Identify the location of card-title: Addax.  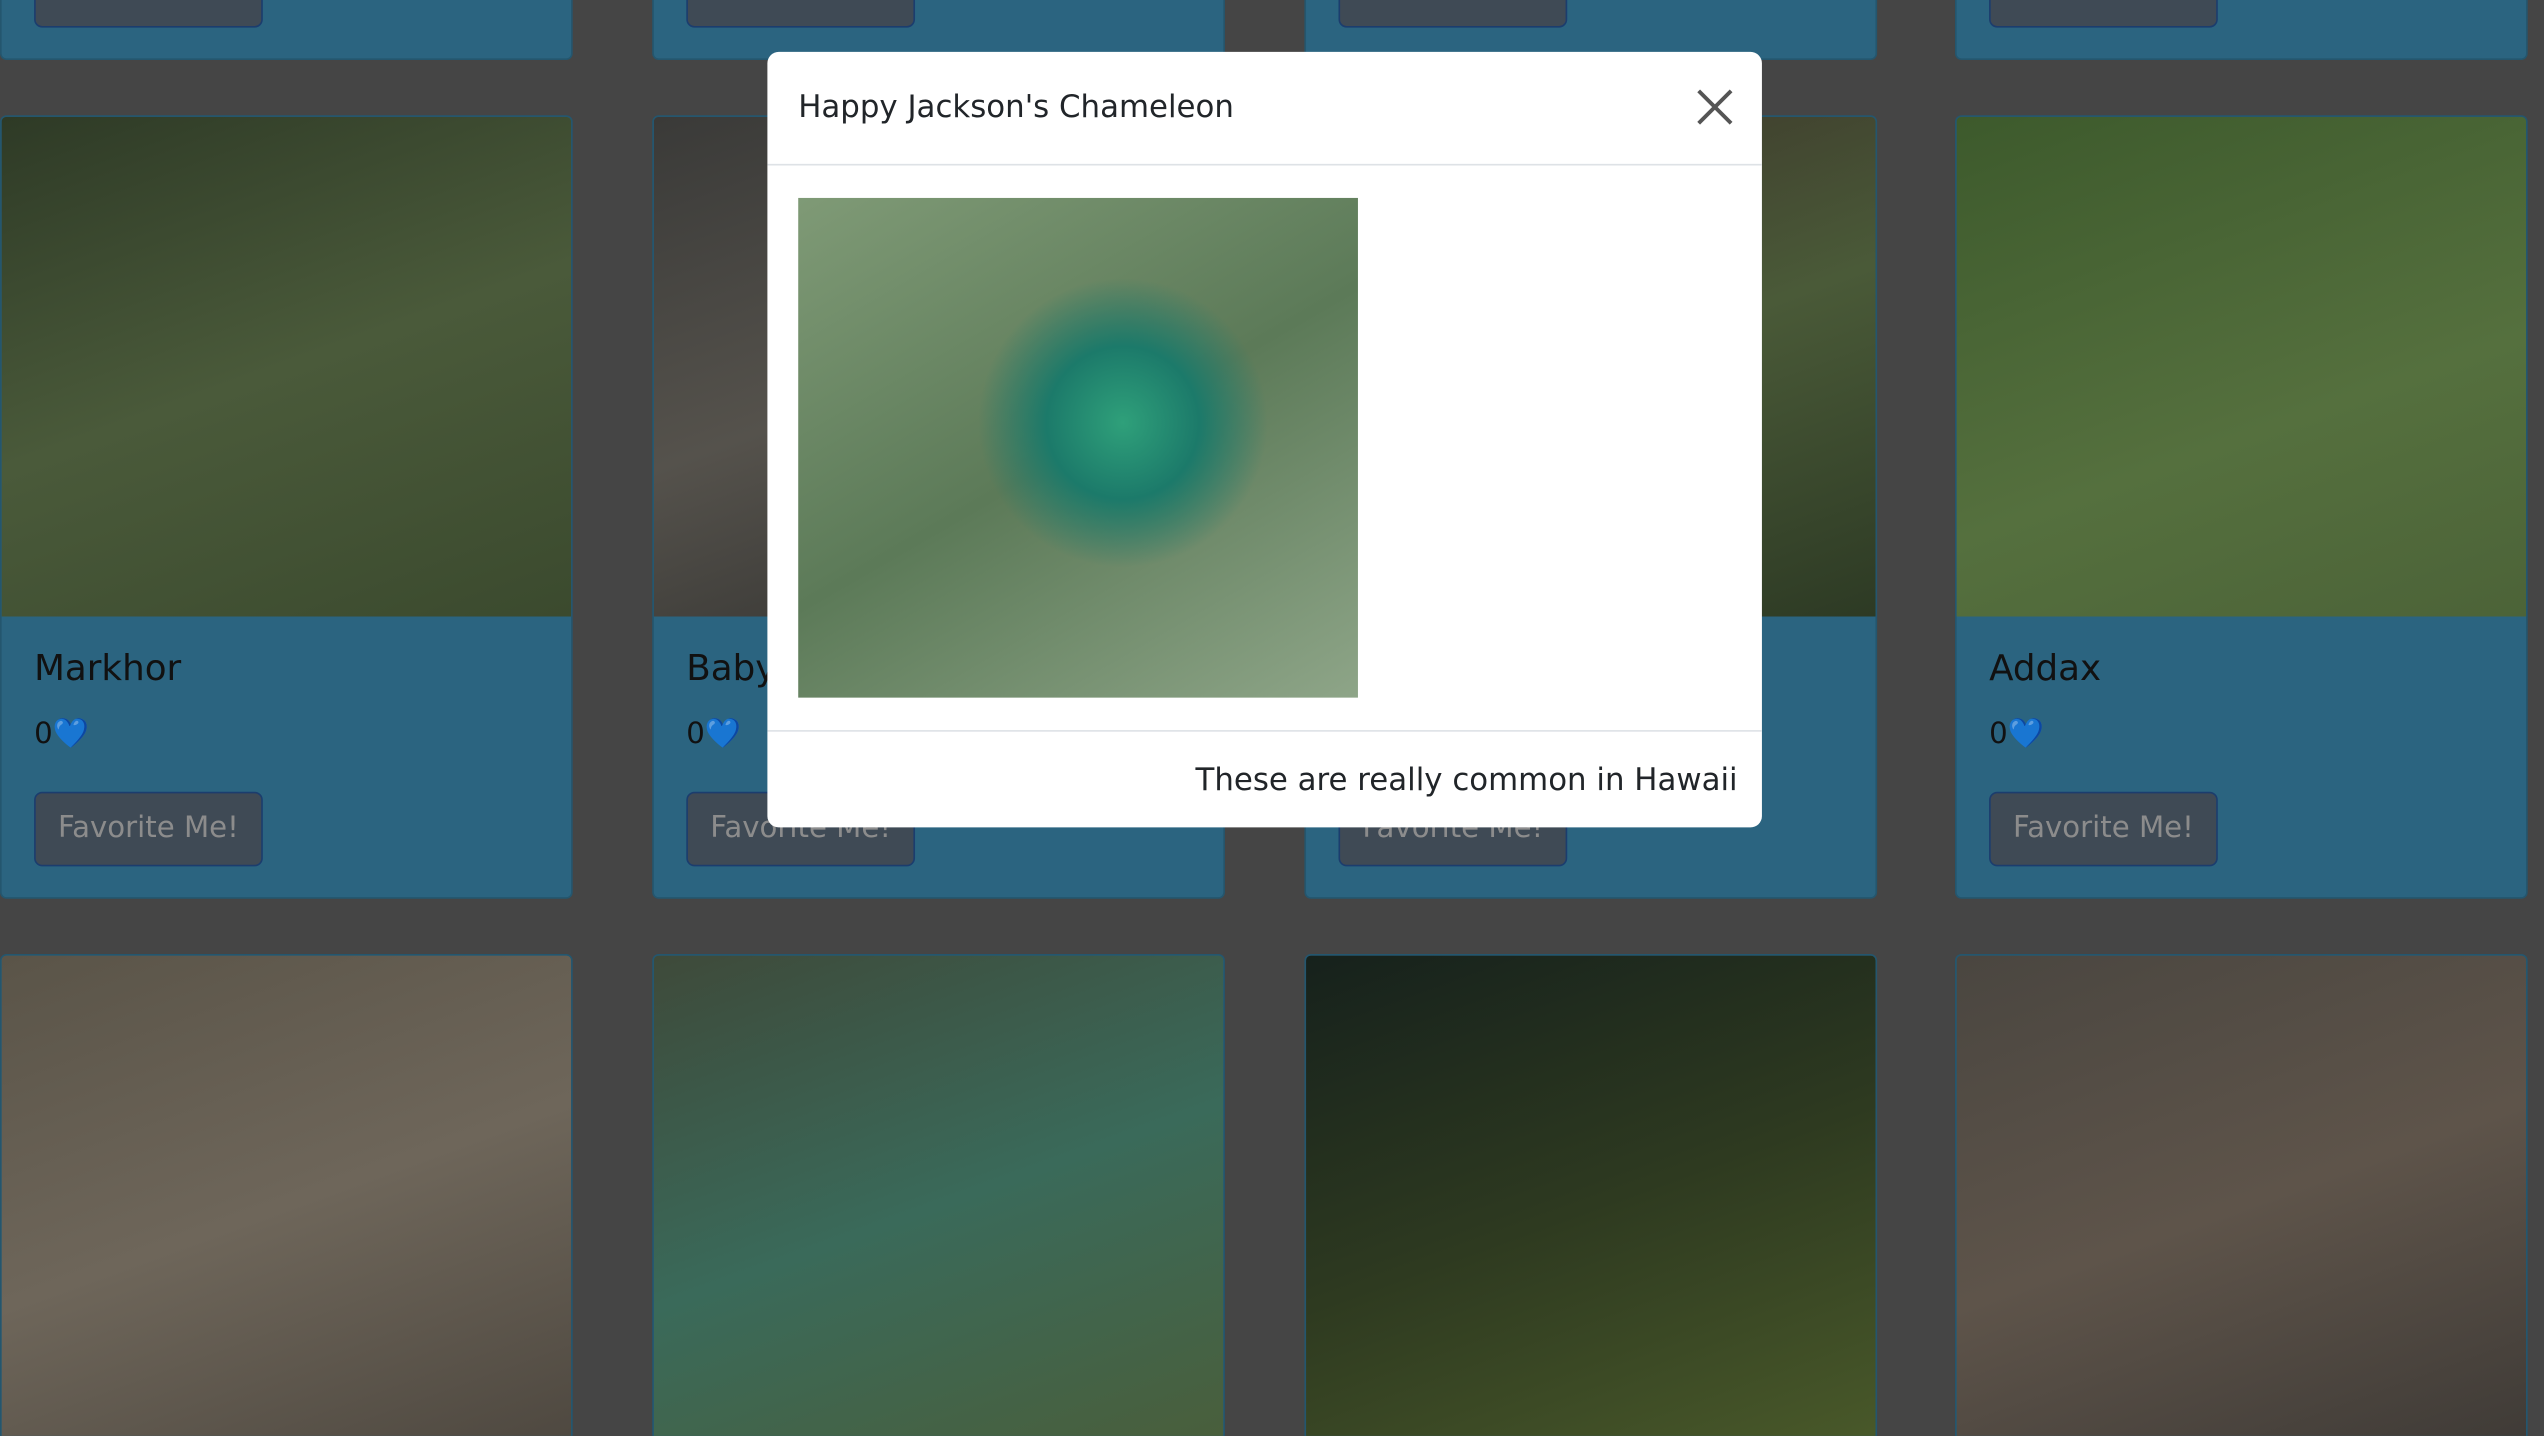
(2045, 669).